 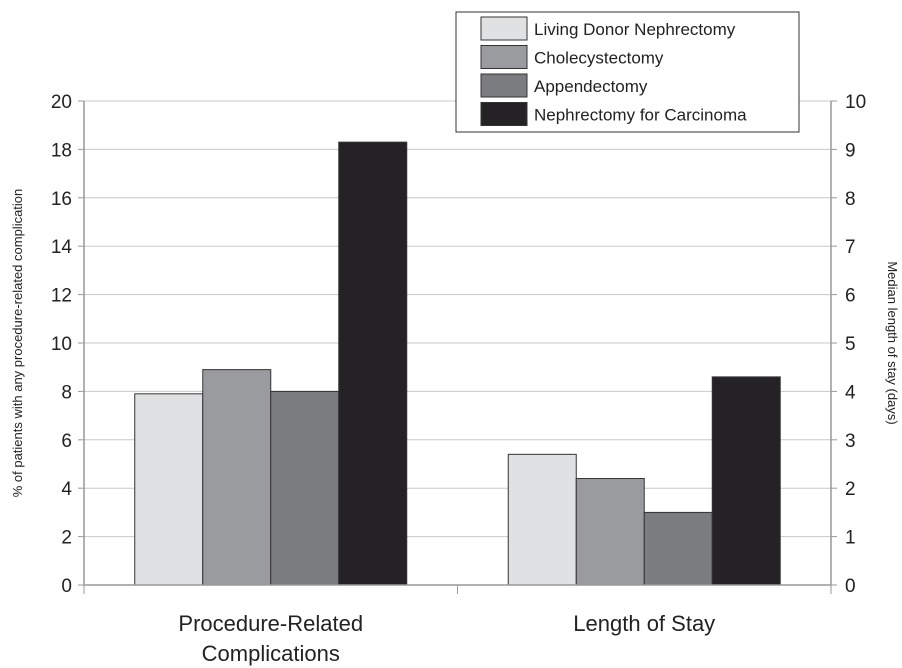 What do you see at coordinates (271, 653) in the screenshot?
I see `category-label: Complications` at bounding box center [271, 653].